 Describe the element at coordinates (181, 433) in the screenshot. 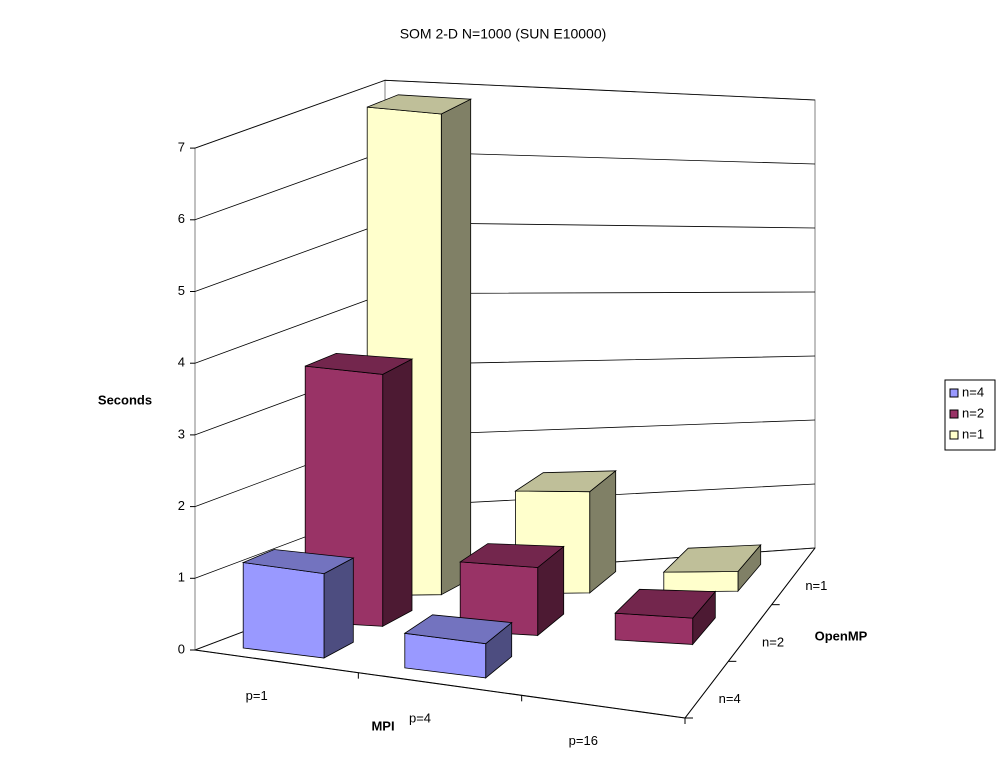

I see `y-tick-label: 3` at that location.